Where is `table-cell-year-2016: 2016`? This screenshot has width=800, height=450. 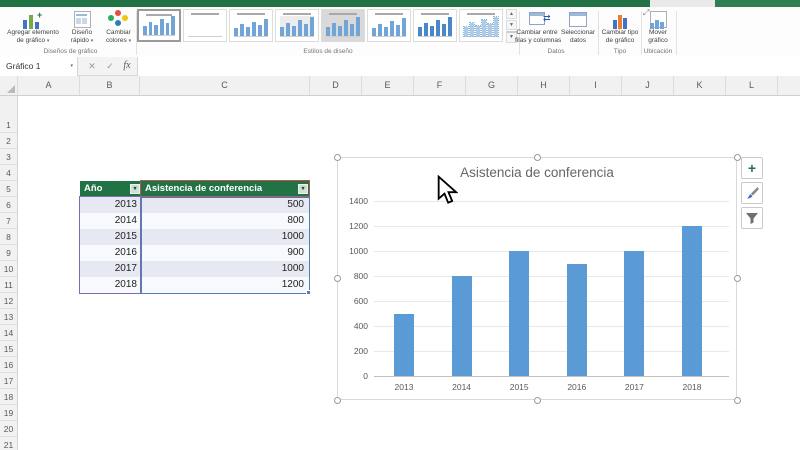 table-cell-year-2016: 2016 is located at coordinates (111, 253).